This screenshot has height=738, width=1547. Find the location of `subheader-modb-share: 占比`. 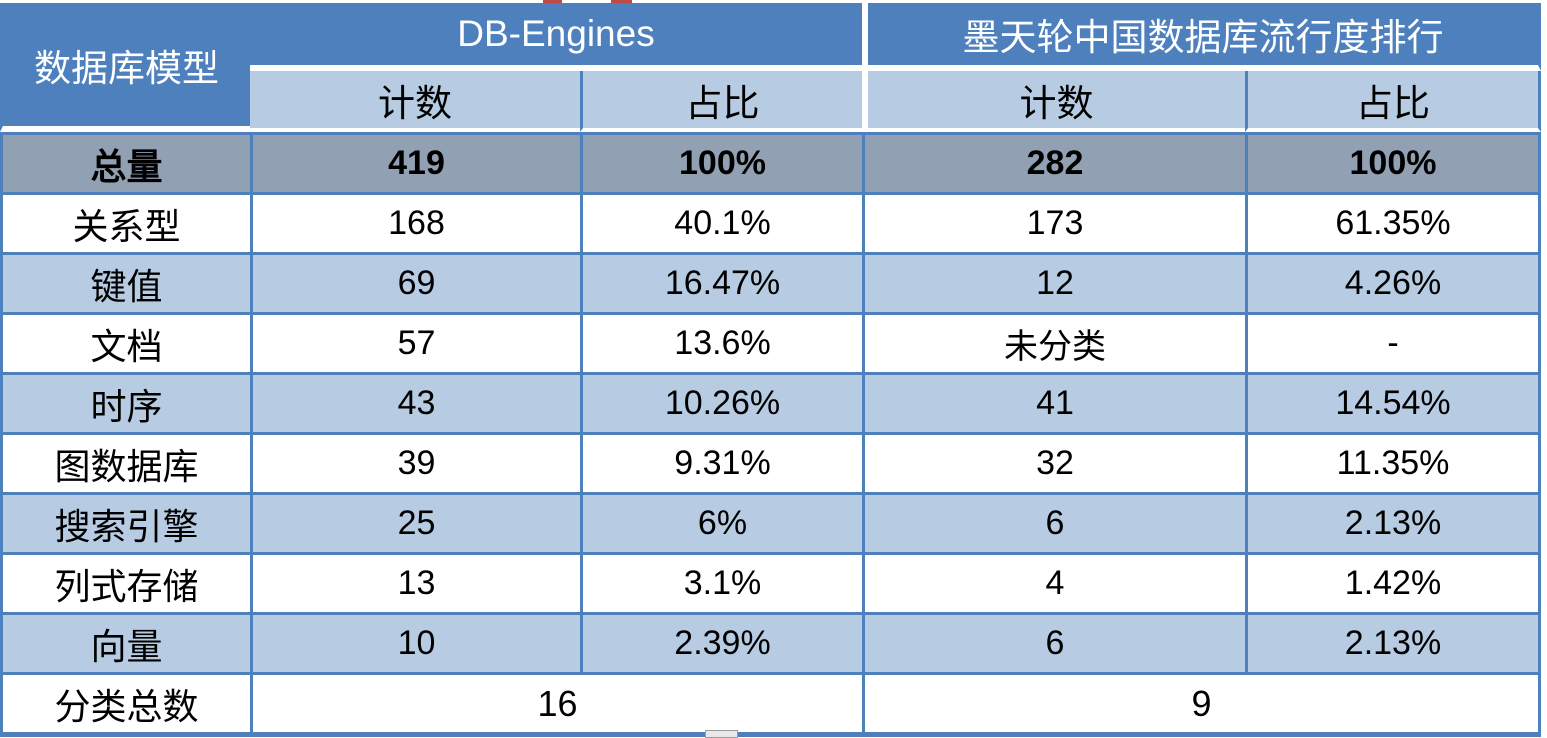

subheader-modb-share: 占比 is located at coordinates (1393, 101).